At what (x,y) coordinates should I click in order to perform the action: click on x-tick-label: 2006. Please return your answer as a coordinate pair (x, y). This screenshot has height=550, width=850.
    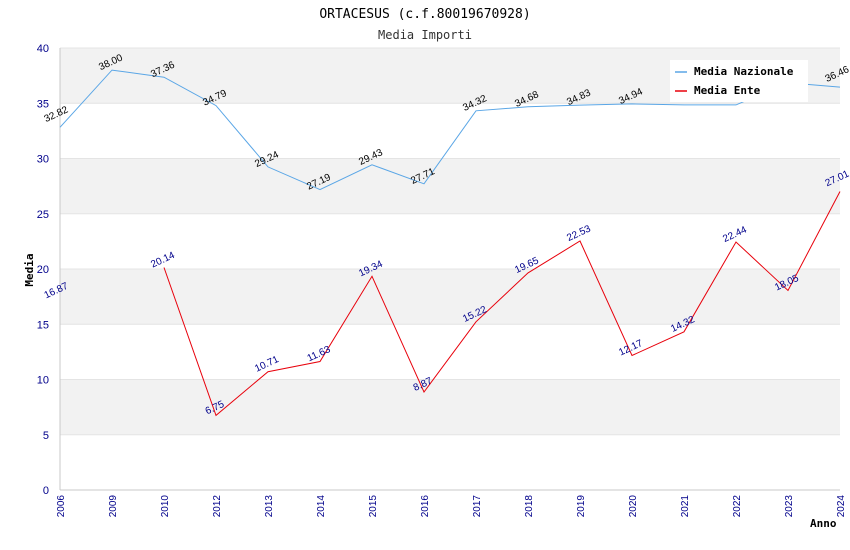
    Looking at the image, I should click on (61, 506).